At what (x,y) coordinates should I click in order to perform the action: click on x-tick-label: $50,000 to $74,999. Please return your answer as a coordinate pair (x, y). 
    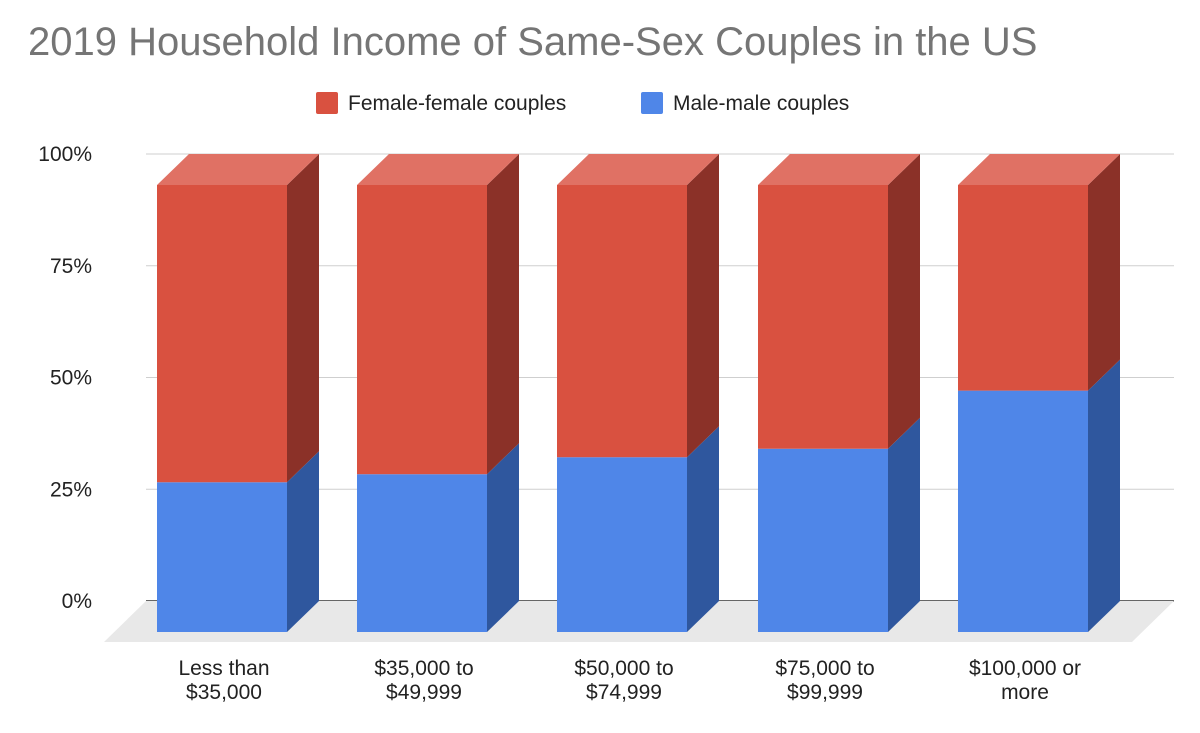
    Looking at the image, I should click on (623, 680).